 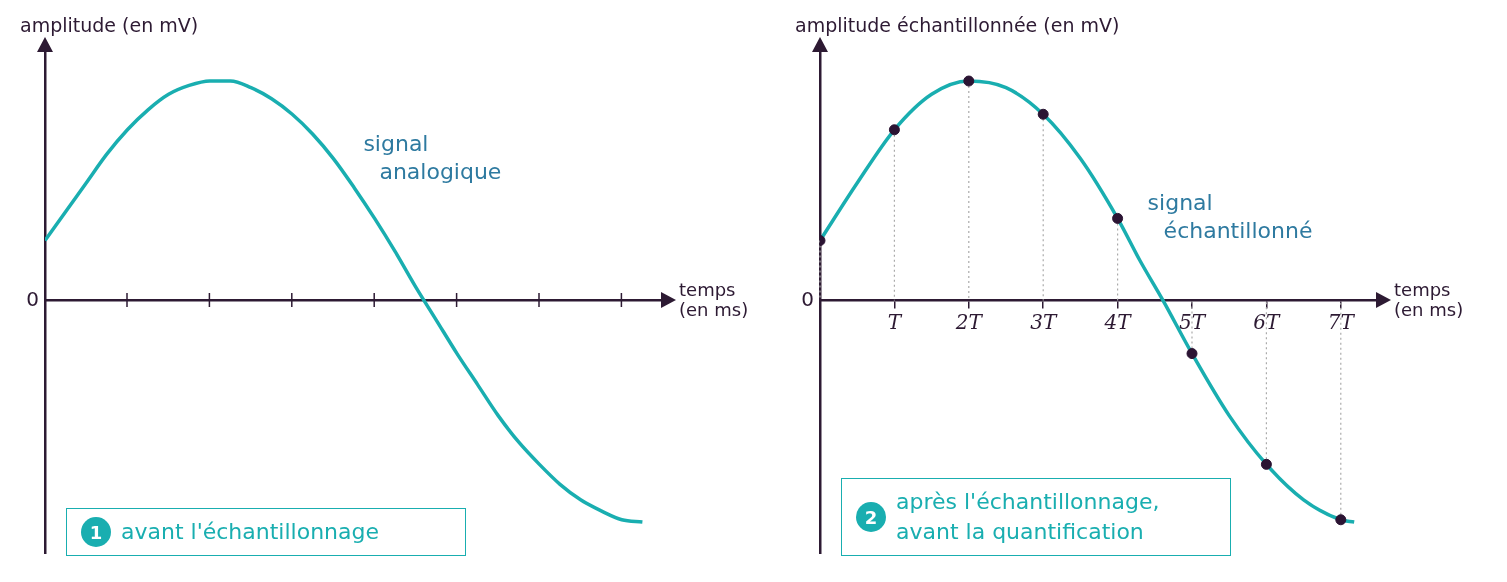 What do you see at coordinates (1267, 321) in the screenshot?
I see `x-tick-label: 6T` at bounding box center [1267, 321].